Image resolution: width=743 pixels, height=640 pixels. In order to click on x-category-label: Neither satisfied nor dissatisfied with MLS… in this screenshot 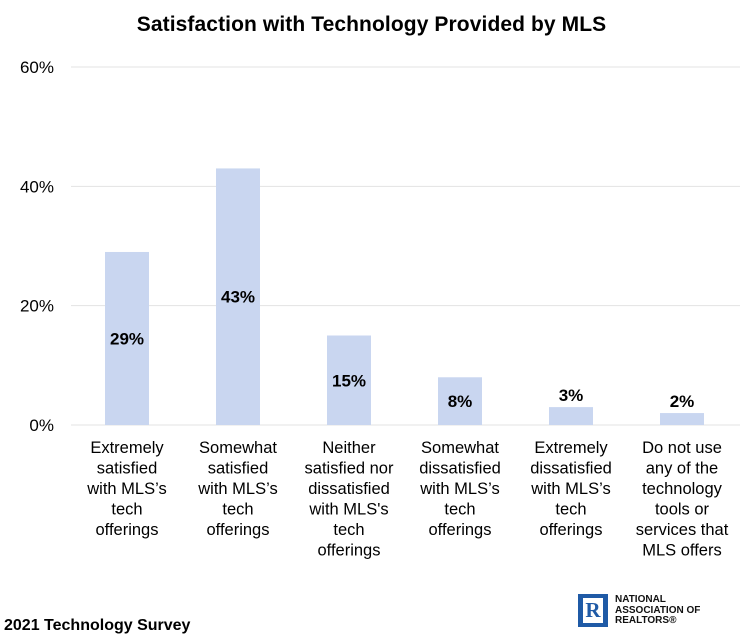, I will do `click(349, 499)`.